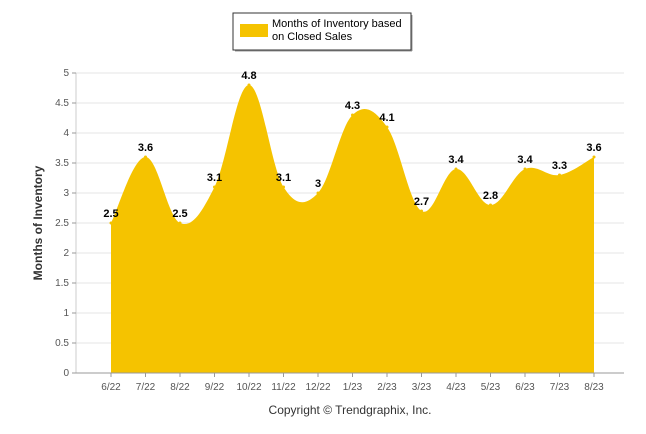  Describe the element at coordinates (491, 387) in the screenshot. I see `x-tick-label: 5/23` at that location.